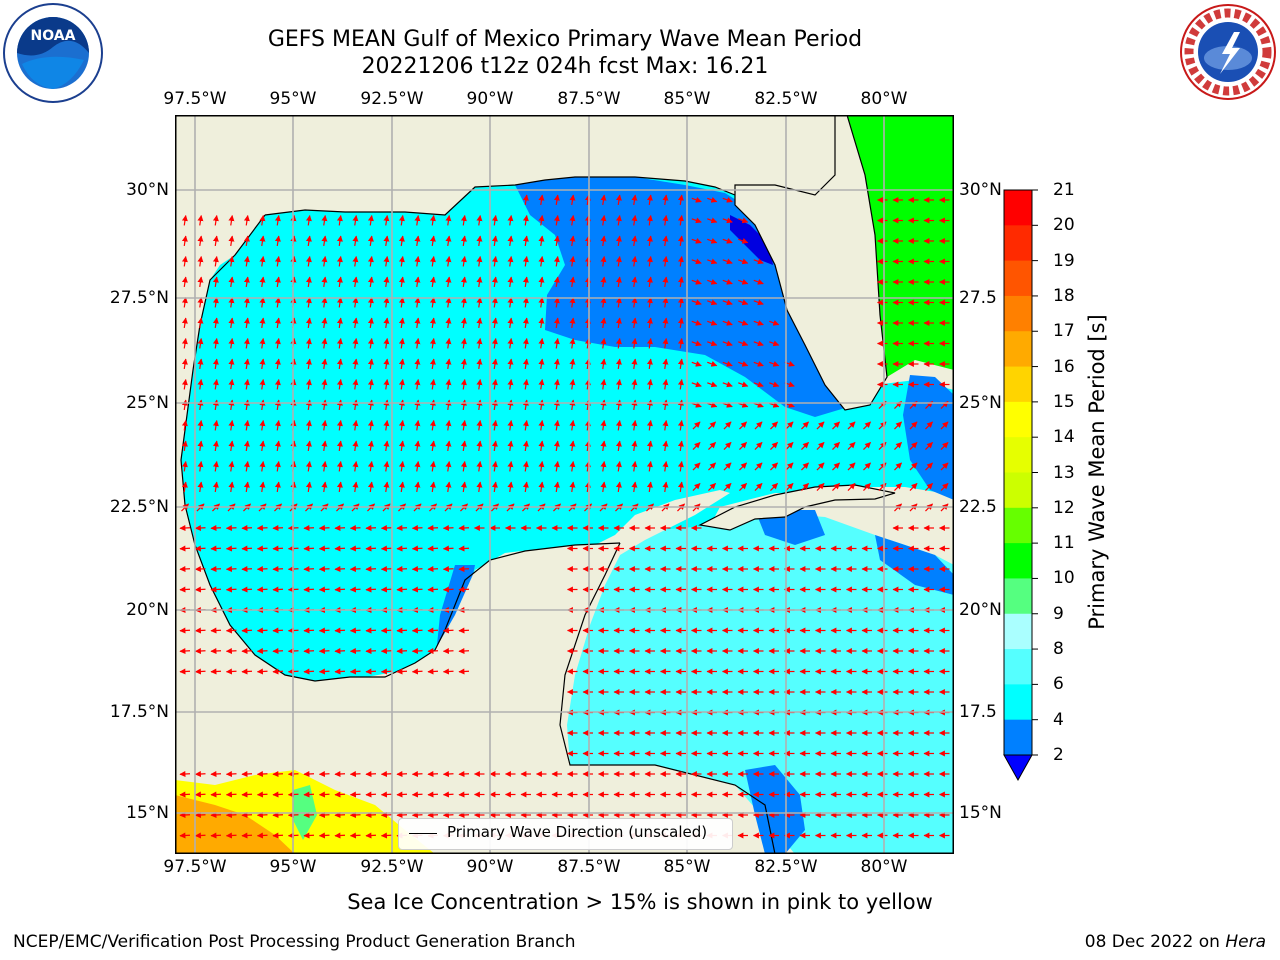 This screenshot has width=1280, height=960. I want to click on lat-label-left: 22.5°N, so click(139, 507).